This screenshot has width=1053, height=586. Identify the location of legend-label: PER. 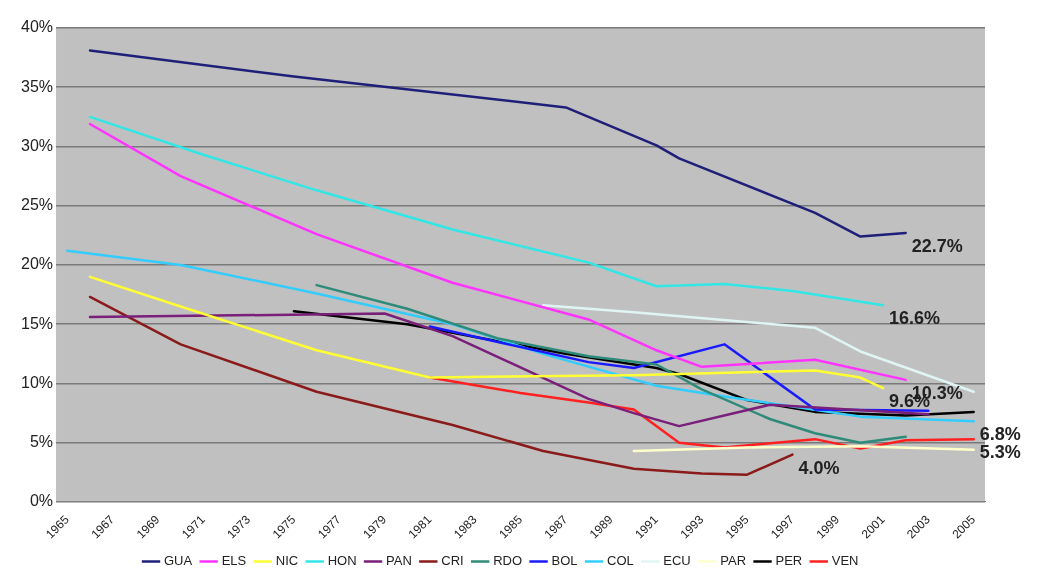
(789, 561).